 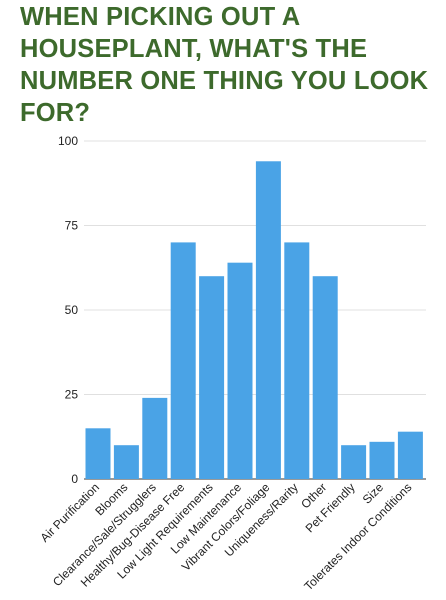 I want to click on y-tick-label: 0, so click(x=74, y=479).